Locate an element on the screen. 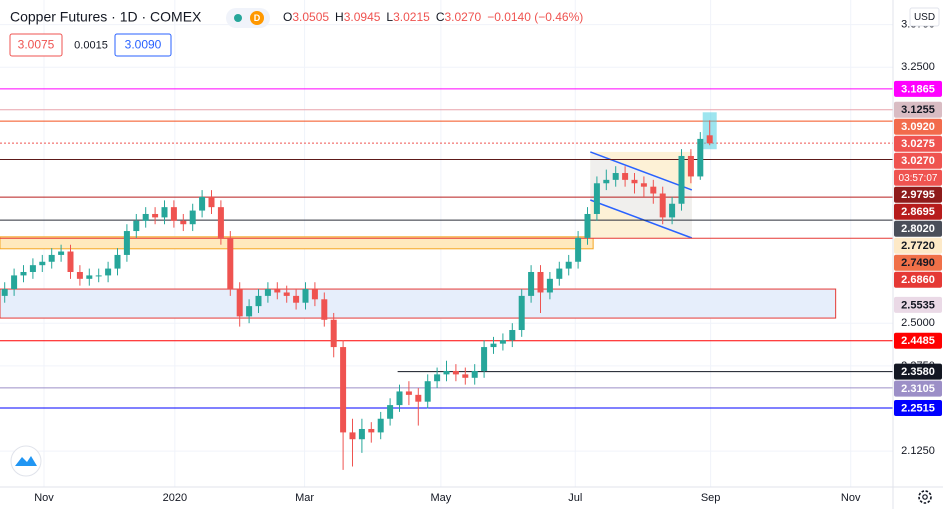 The image size is (943, 509). ohlc-value: 3.0505 is located at coordinates (310, 17).